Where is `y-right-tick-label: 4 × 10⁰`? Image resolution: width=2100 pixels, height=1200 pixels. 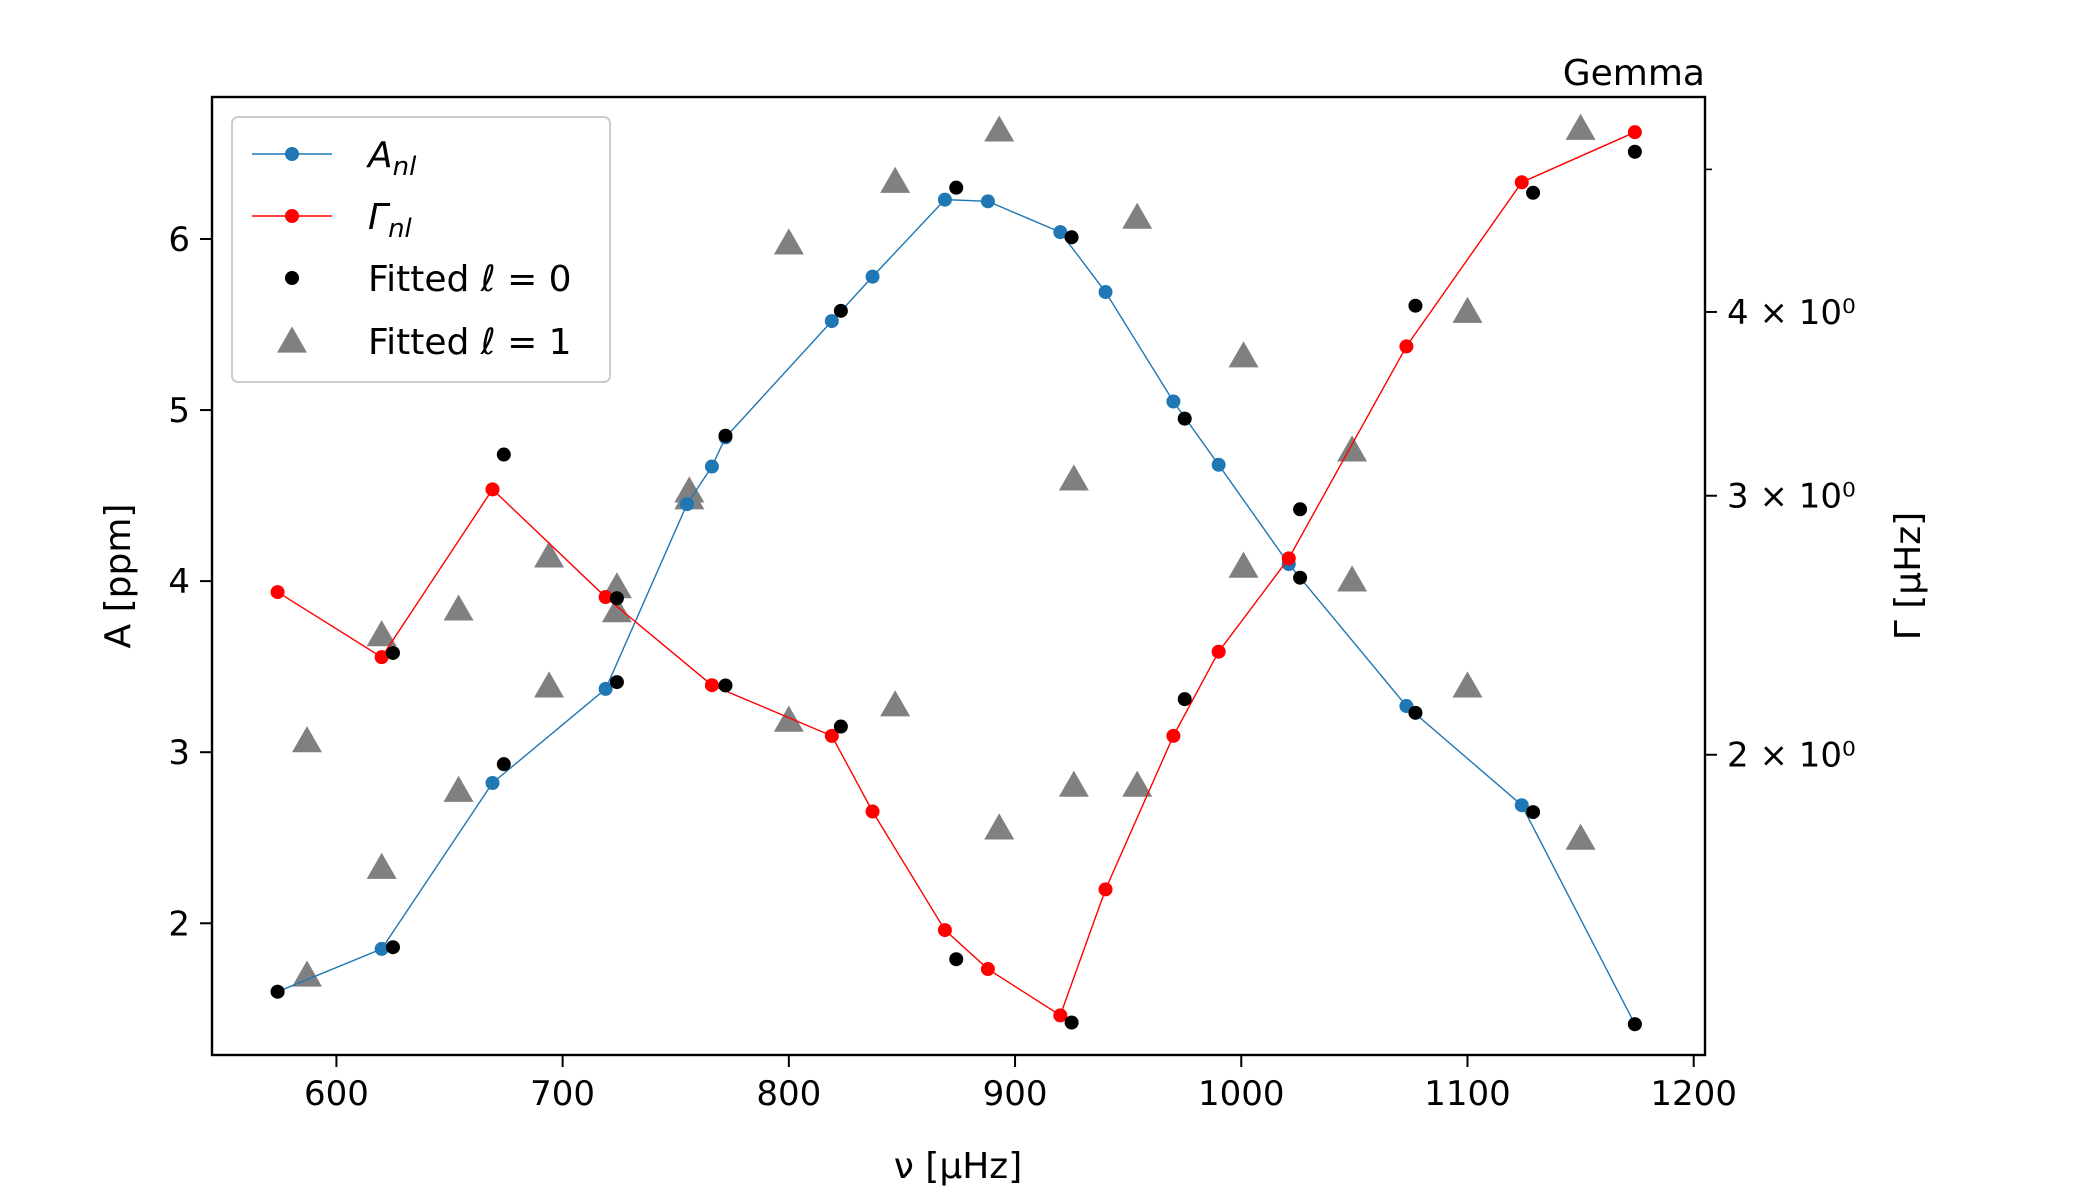 y-right-tick-label: 4 × 10⁰ is located at coordinates (1791, 313).